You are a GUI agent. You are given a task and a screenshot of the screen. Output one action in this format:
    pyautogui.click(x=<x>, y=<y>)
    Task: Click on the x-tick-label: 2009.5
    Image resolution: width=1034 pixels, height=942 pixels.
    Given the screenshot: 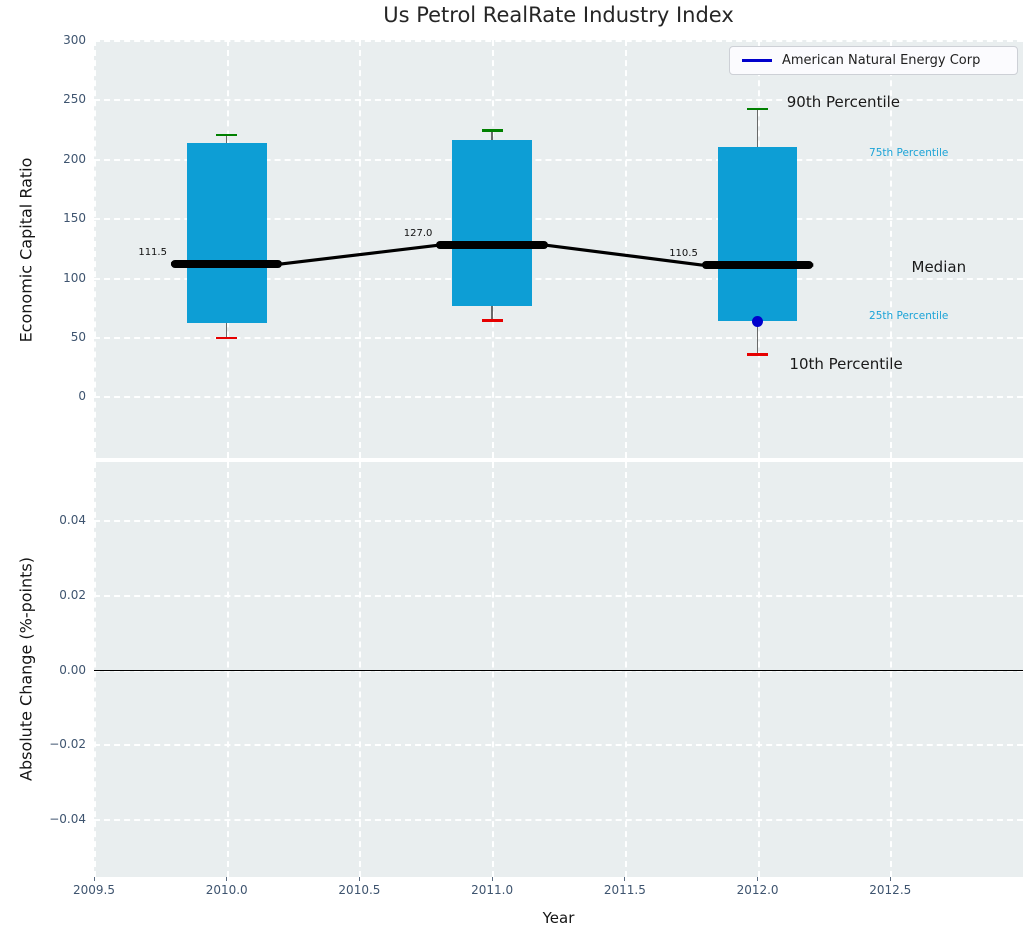 What is the action you would take?
    pyautogui.click(x=94, y=890)
    